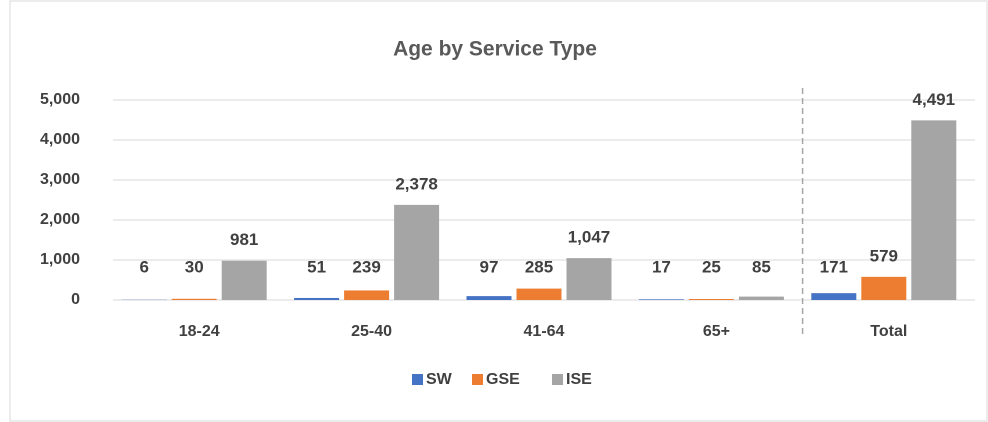 This screenshot has width=988, height=422. I want to click on y-tick-label: 2,000, so click(60, 219).